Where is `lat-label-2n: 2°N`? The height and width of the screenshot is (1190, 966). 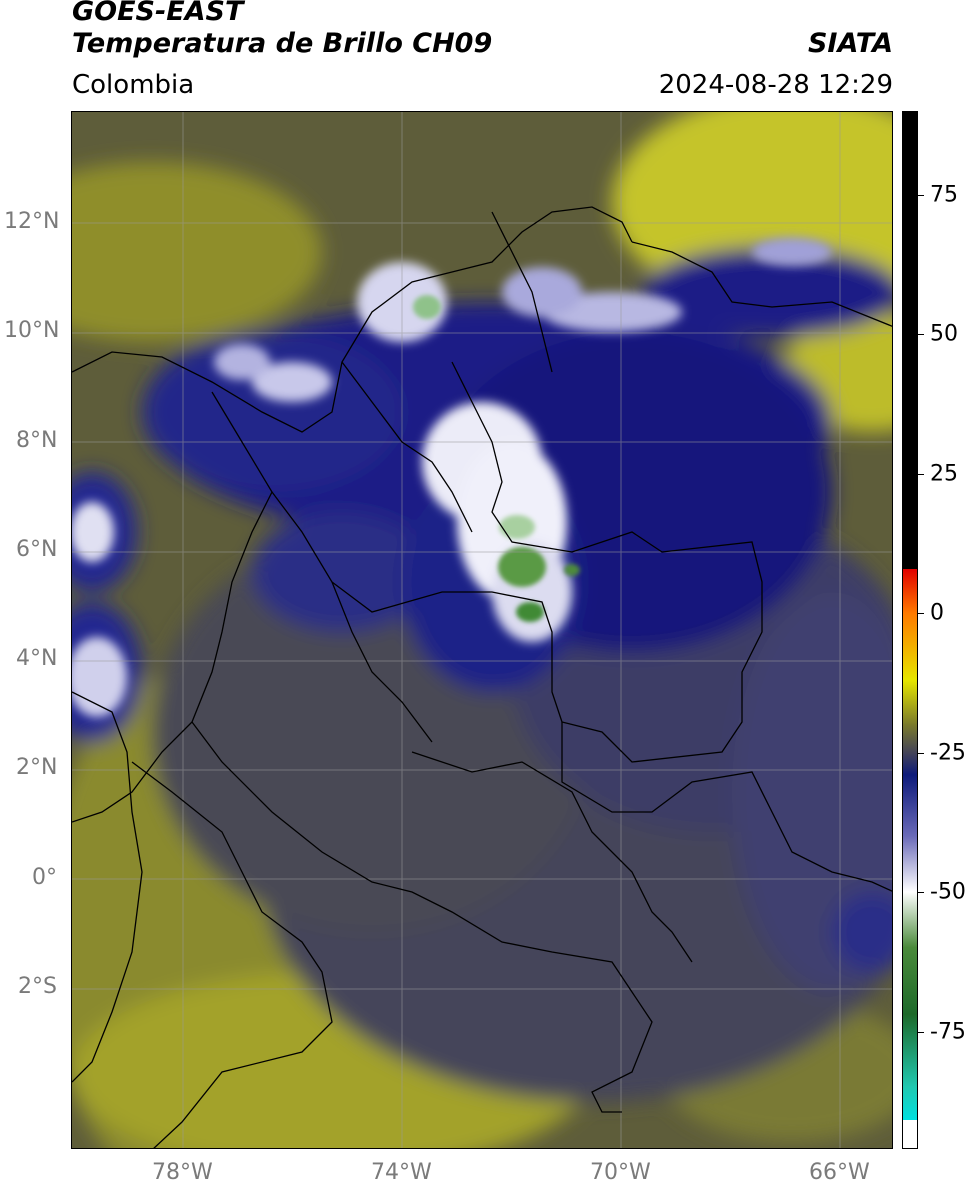
lat-label-2n: 2°N is located at coordinates (37, 767).